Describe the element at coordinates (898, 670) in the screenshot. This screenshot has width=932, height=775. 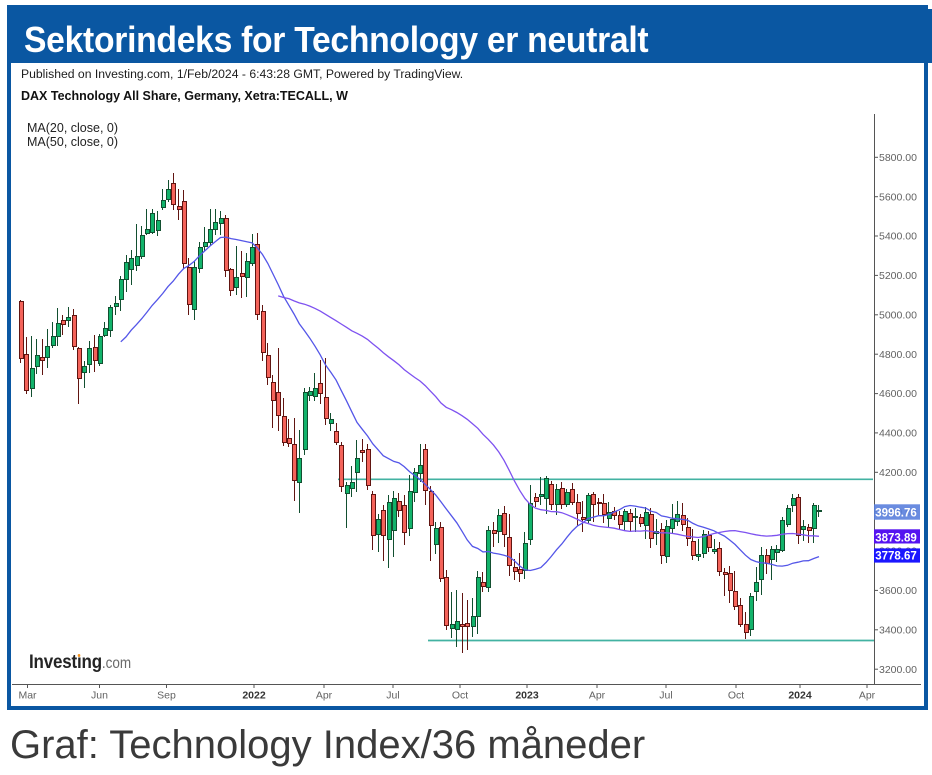
I see `svg-text: 3200.00` at that location.